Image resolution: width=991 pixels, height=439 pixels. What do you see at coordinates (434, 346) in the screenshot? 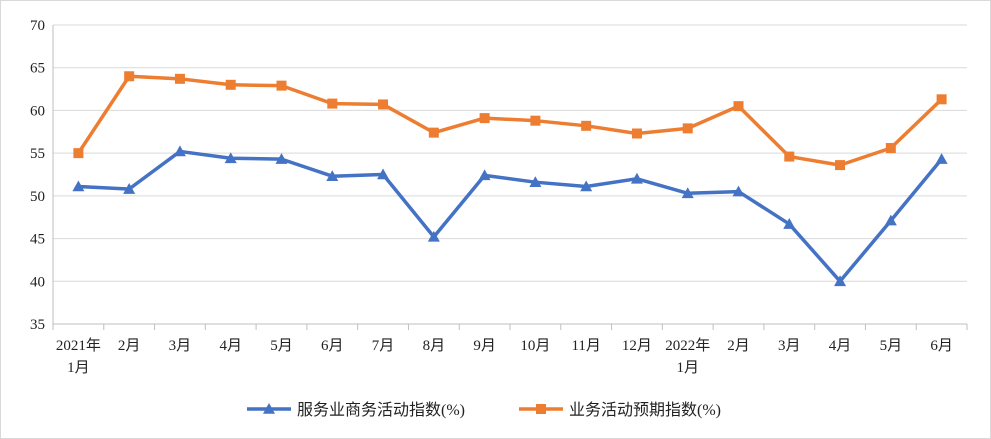
I see `x-tick-label: 8月` at bounding box center [434, 346].